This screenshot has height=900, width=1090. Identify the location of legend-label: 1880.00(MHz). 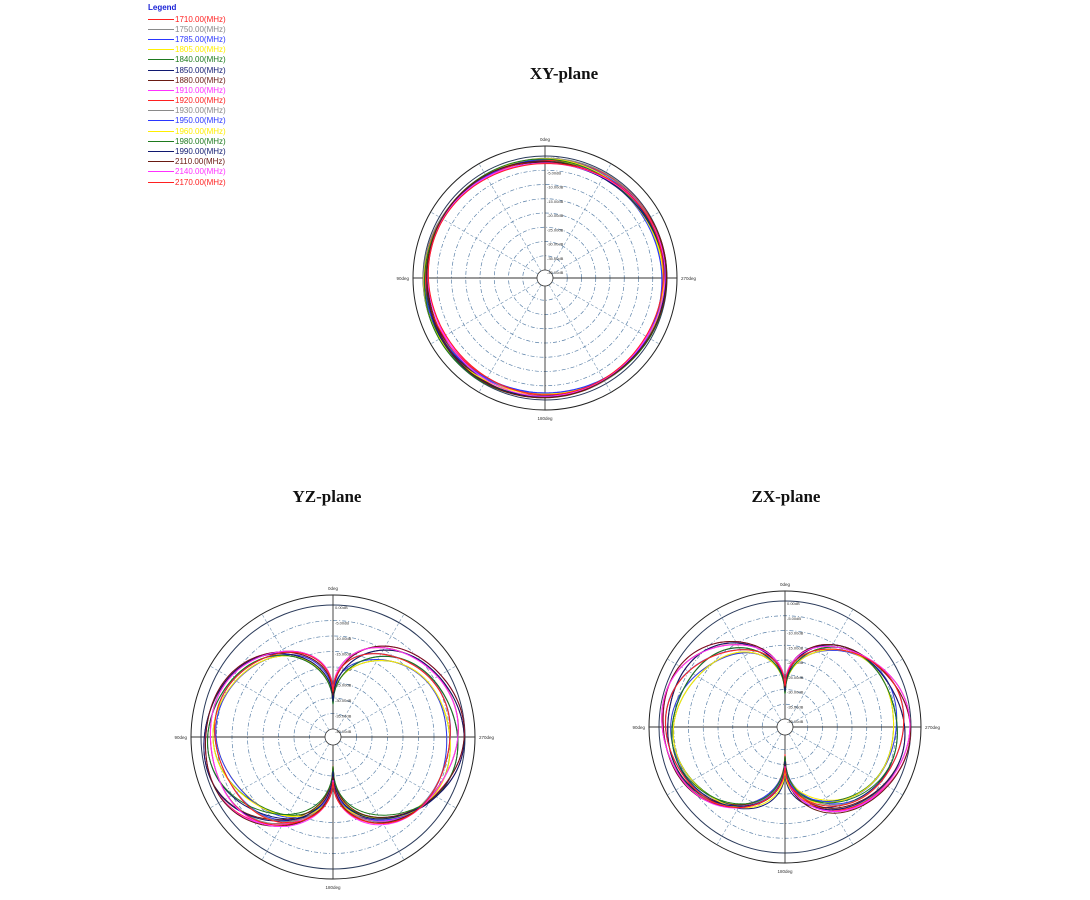
(200, 80).